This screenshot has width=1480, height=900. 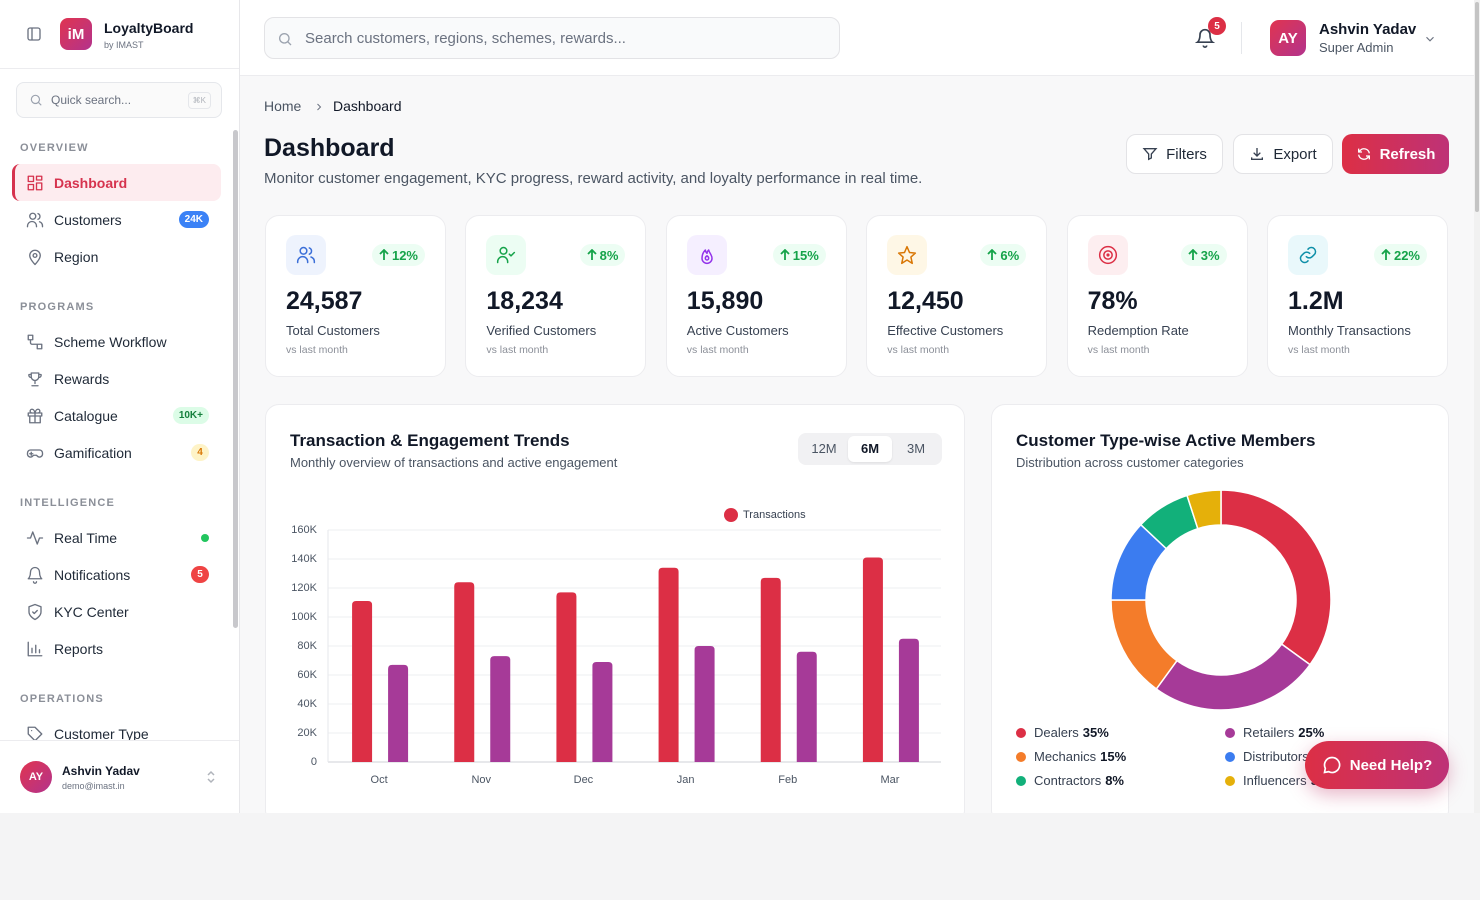 What do you see at coordinates (1395, 154) in the screenshot?
I see `refresh-button: Refresh` at bounding box center [1395, 154].